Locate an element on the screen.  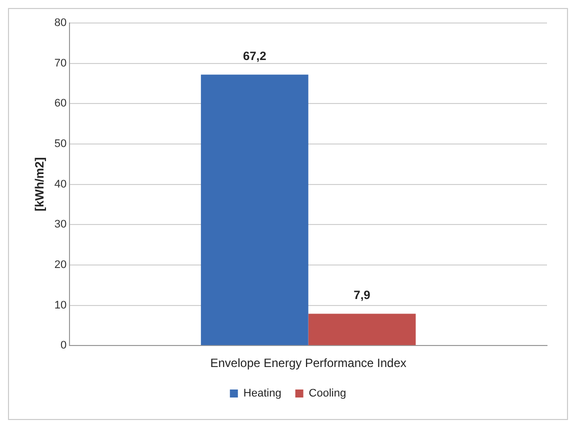
y-tick-label: 10 is located at coordinates (60, 305).